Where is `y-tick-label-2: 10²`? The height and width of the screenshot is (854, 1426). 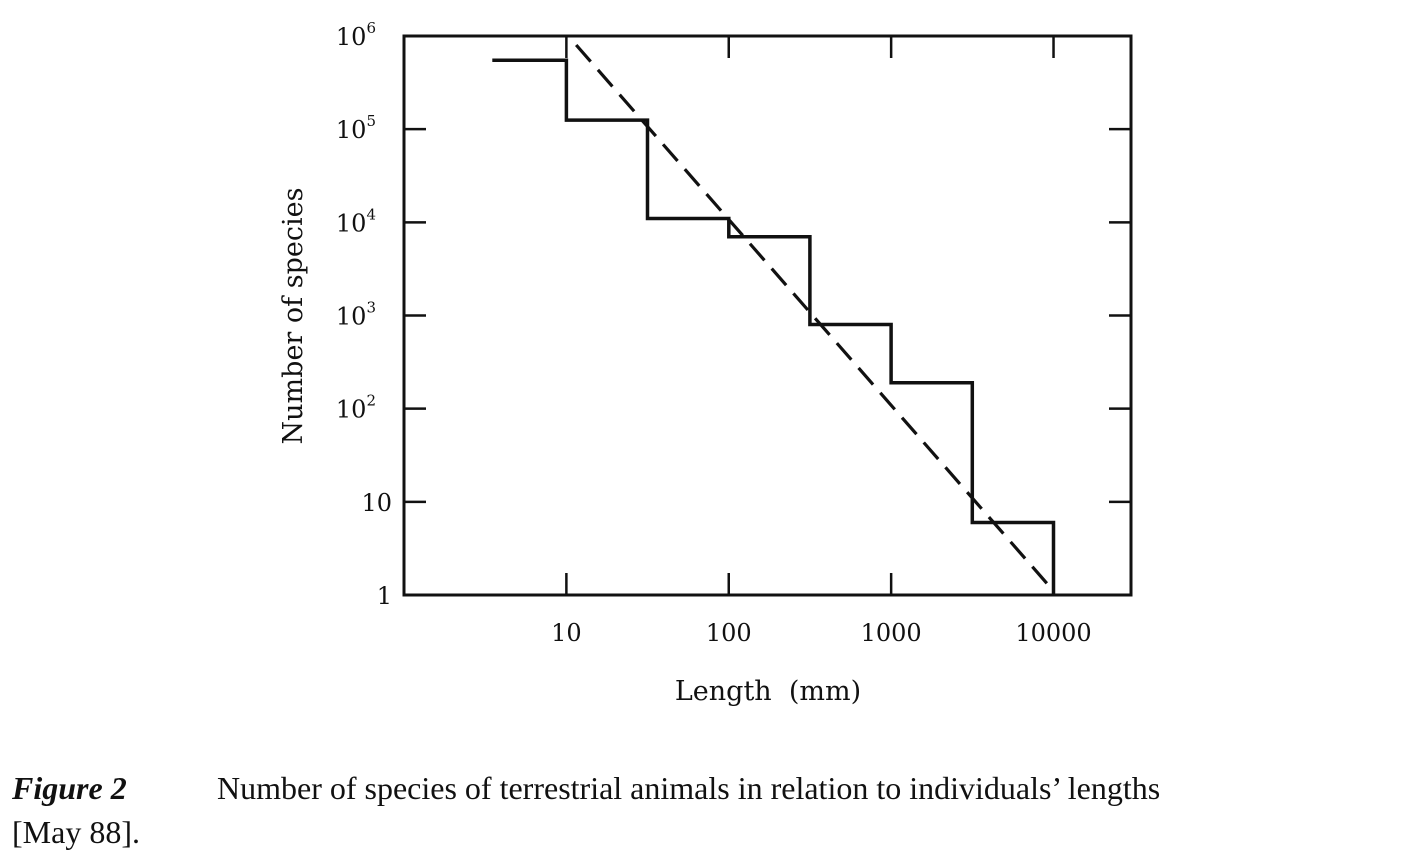 y-tick-label-2: 10² is located at coordinates (356, 408).